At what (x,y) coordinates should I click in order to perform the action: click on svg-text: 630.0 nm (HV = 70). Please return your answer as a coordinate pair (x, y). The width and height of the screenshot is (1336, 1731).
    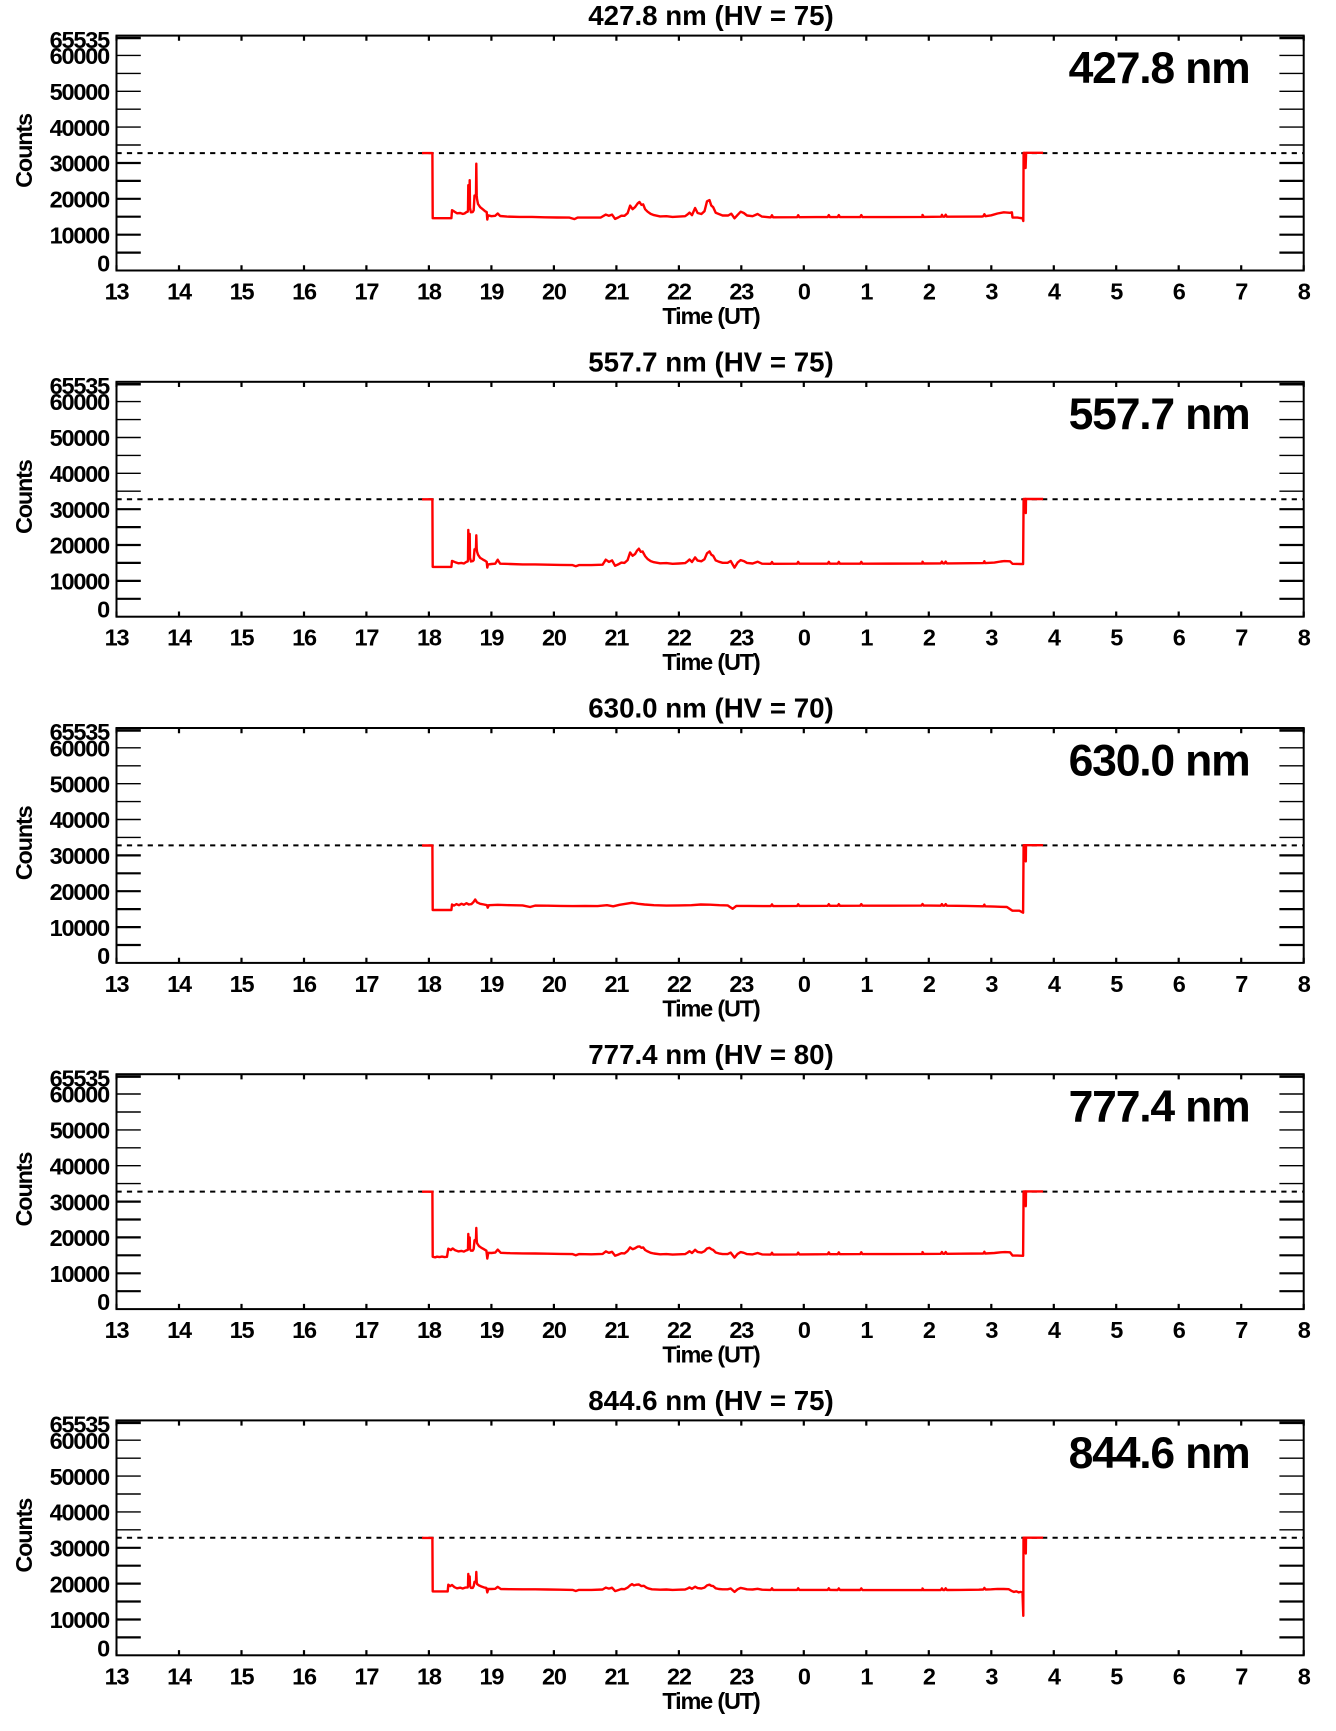
    Looking at the image, I should click on (710, 708).